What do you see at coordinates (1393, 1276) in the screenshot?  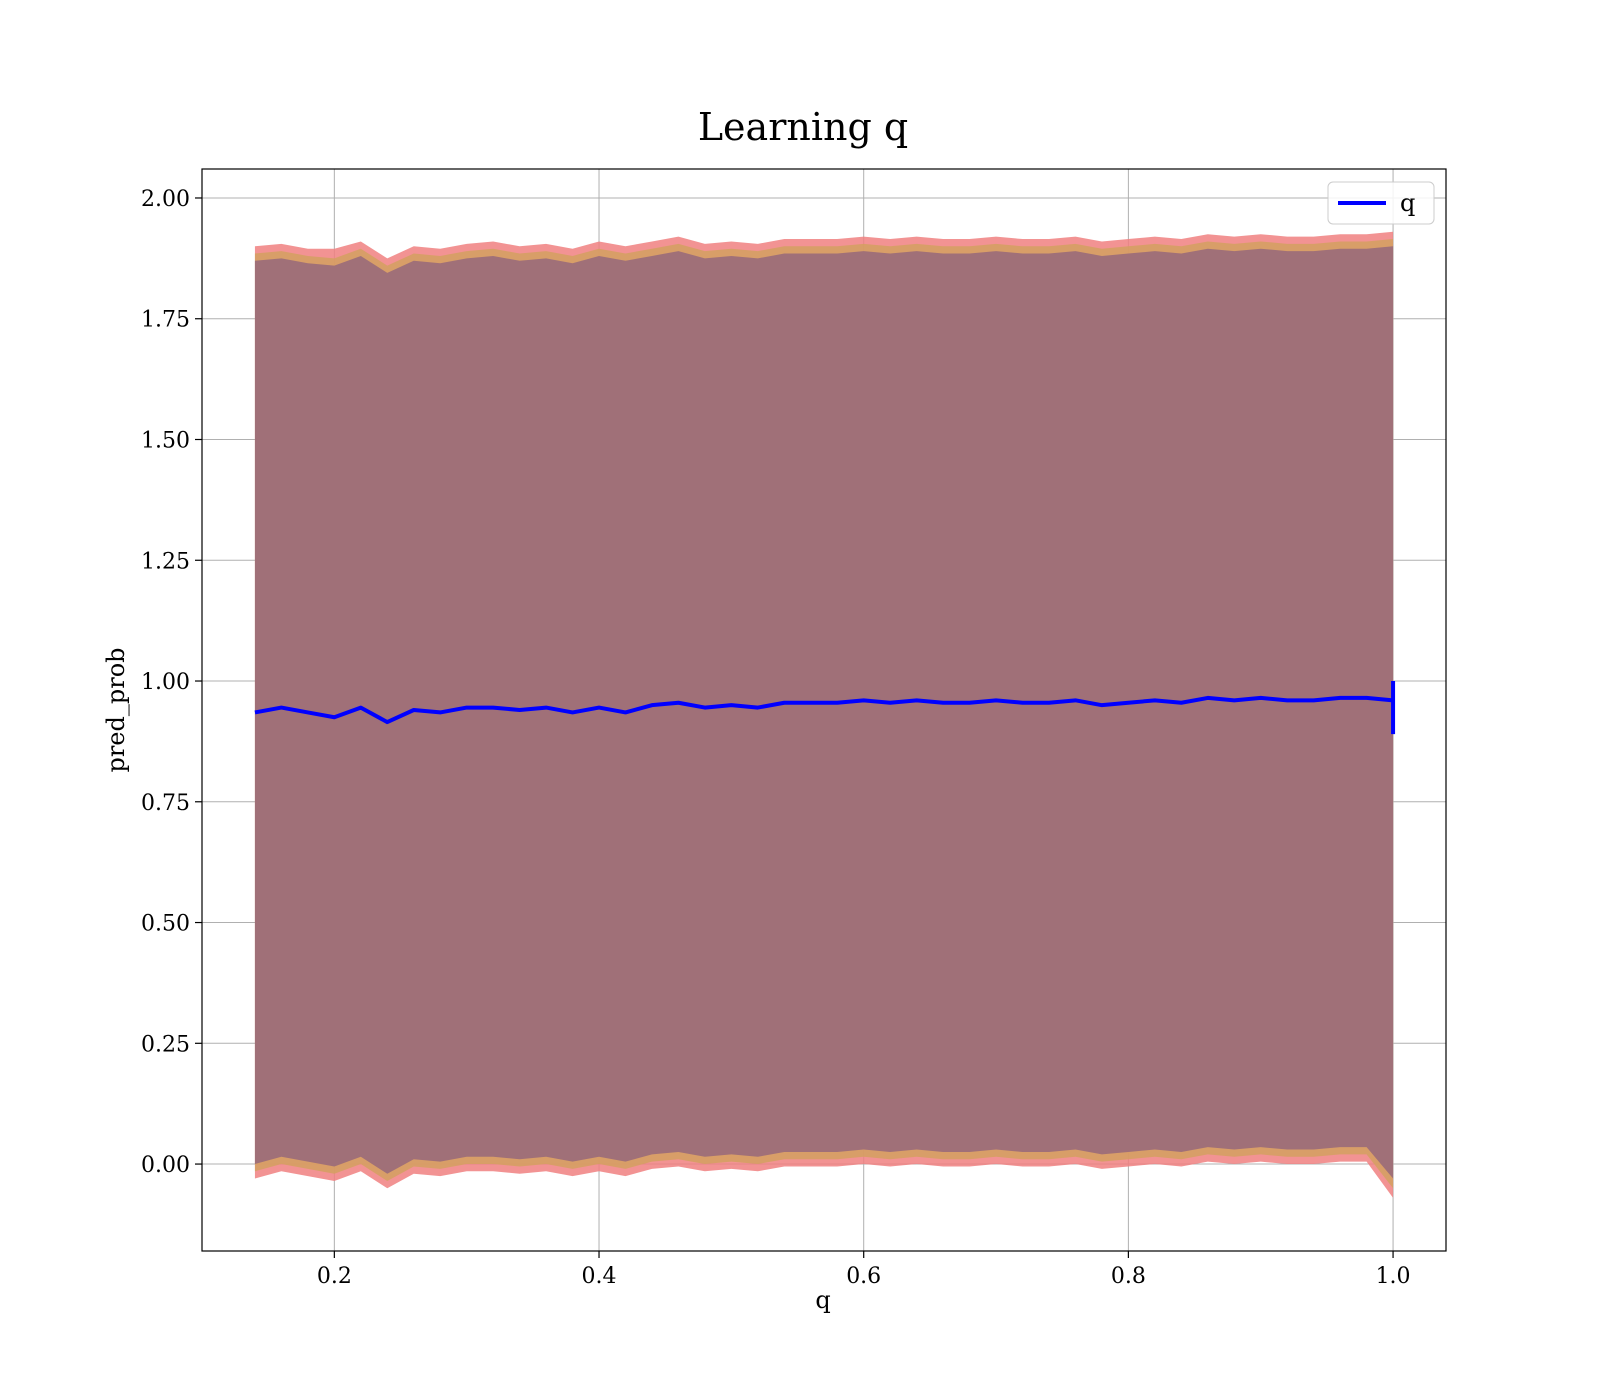 I see `x-tick-label: 1.0` at bounding box center [1393, 1276].